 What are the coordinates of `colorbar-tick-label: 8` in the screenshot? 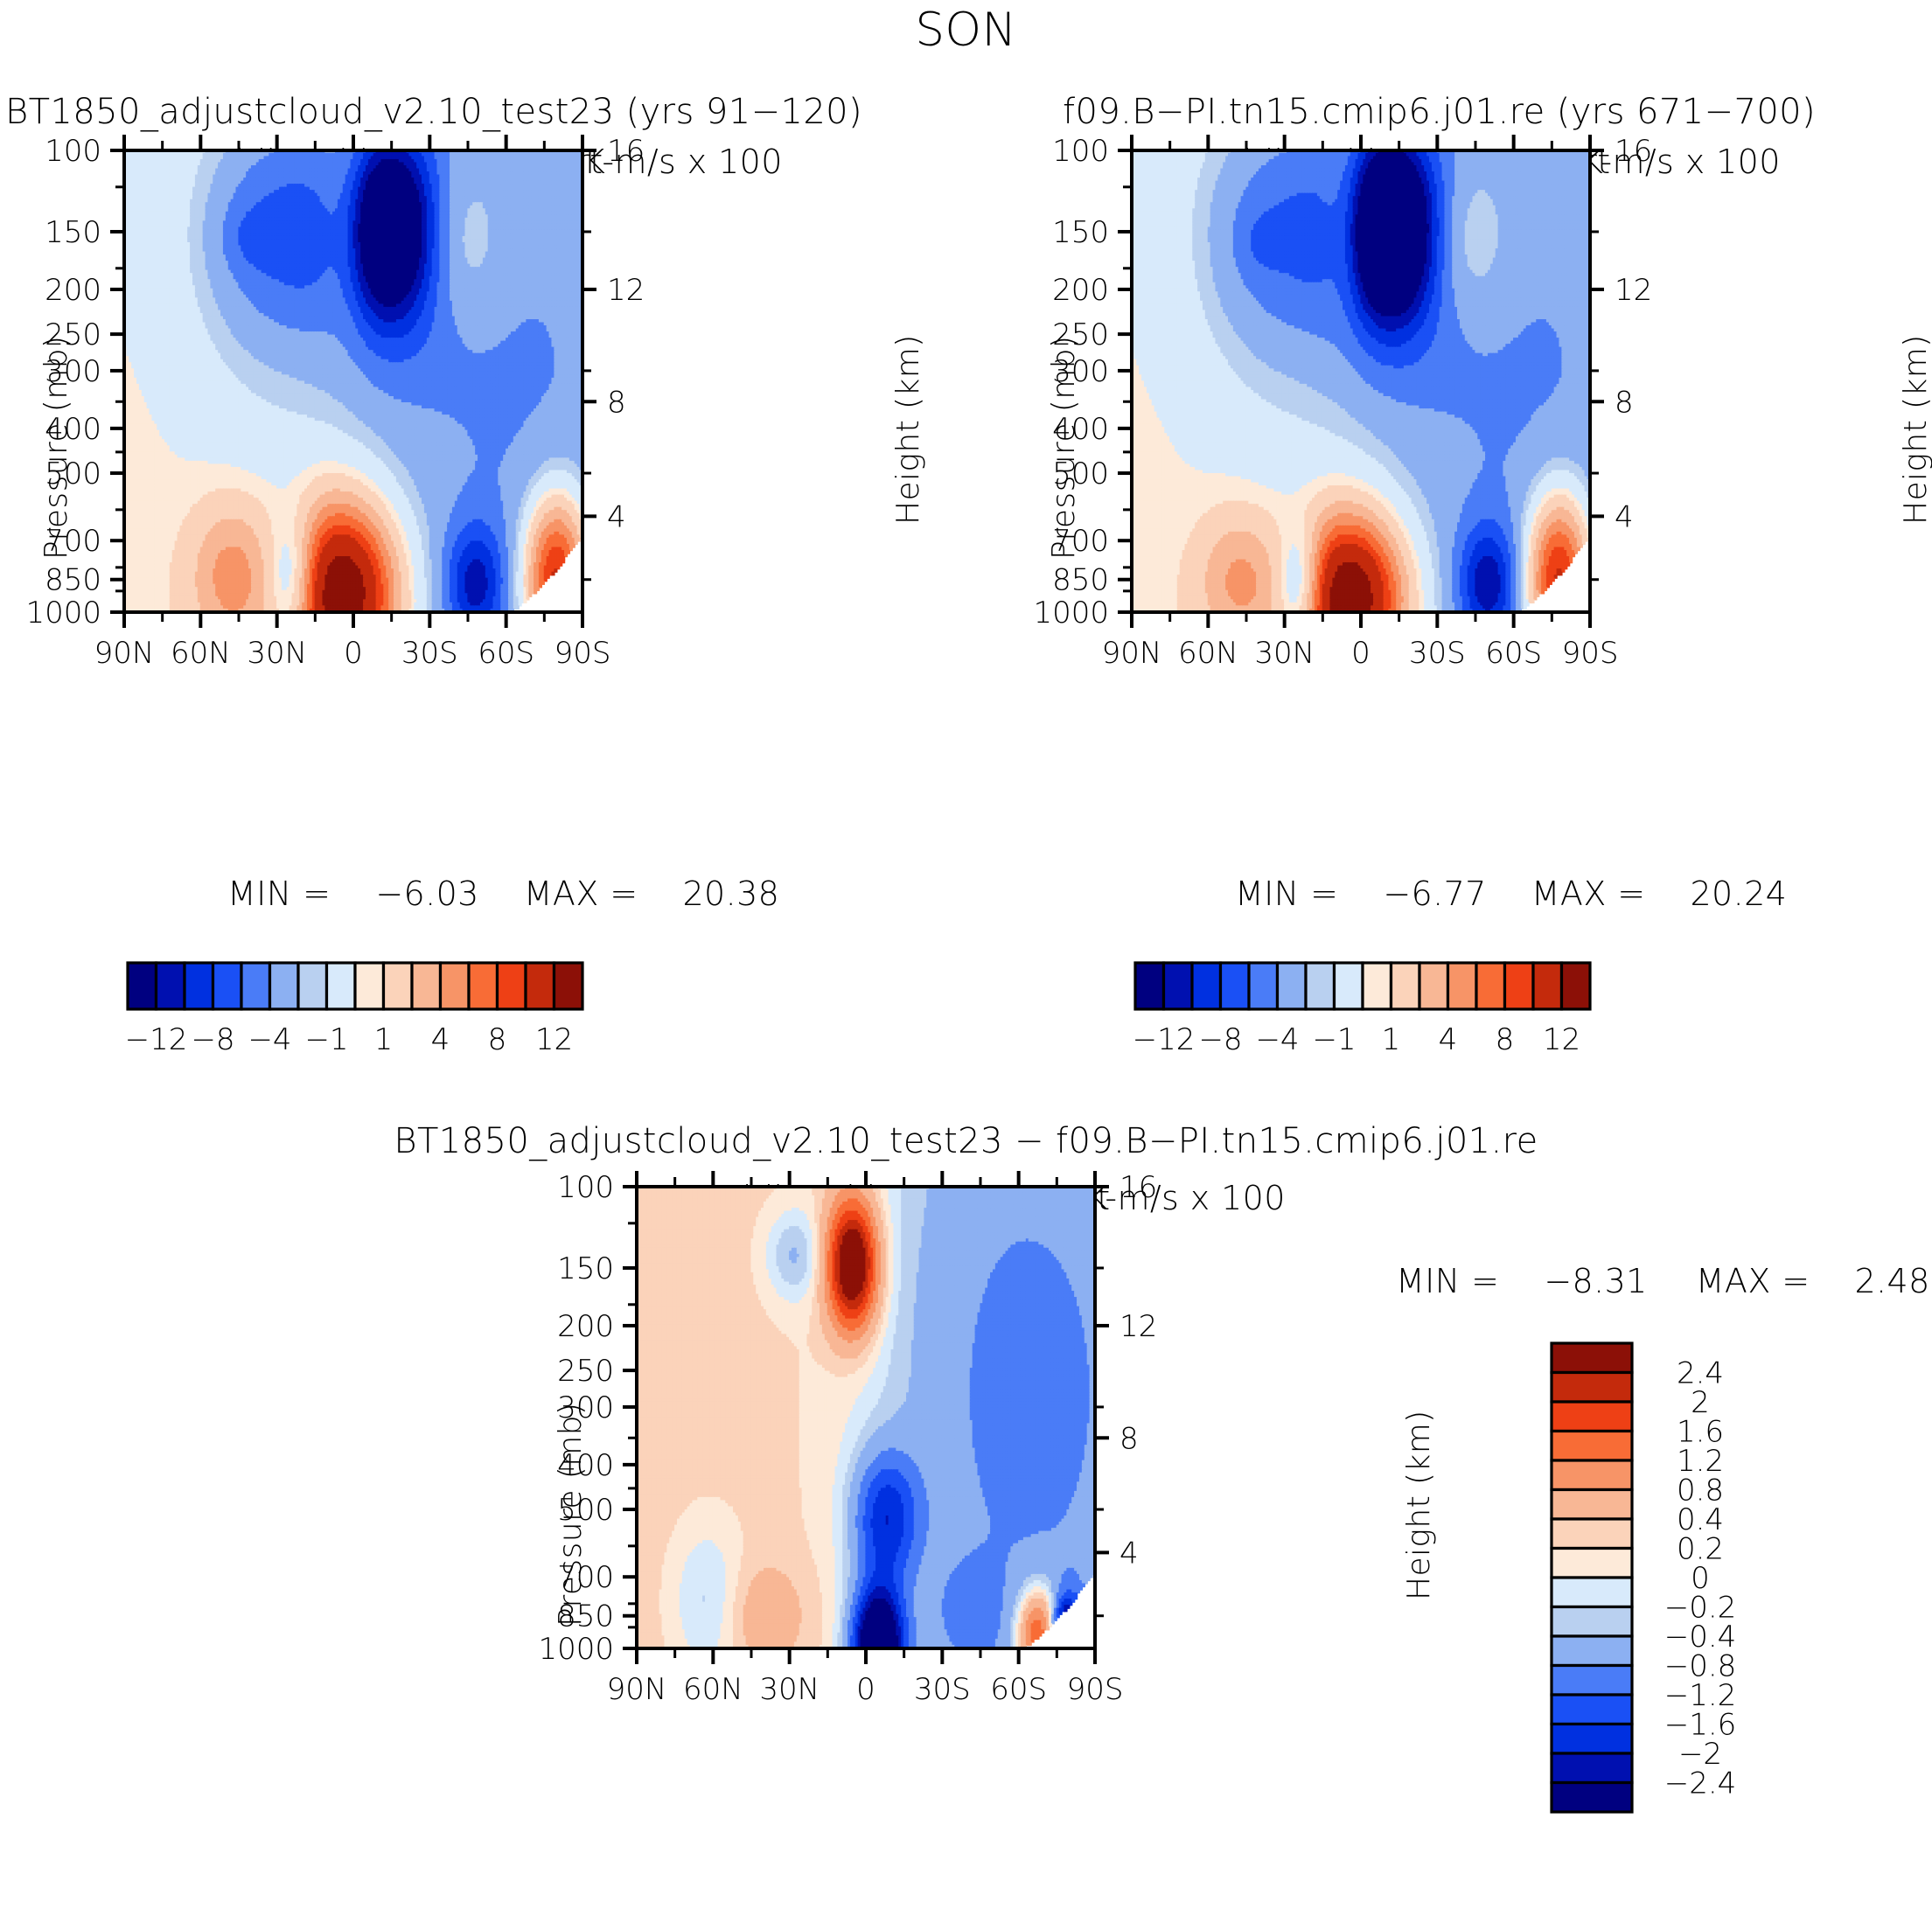 It's located at (498, 1039).